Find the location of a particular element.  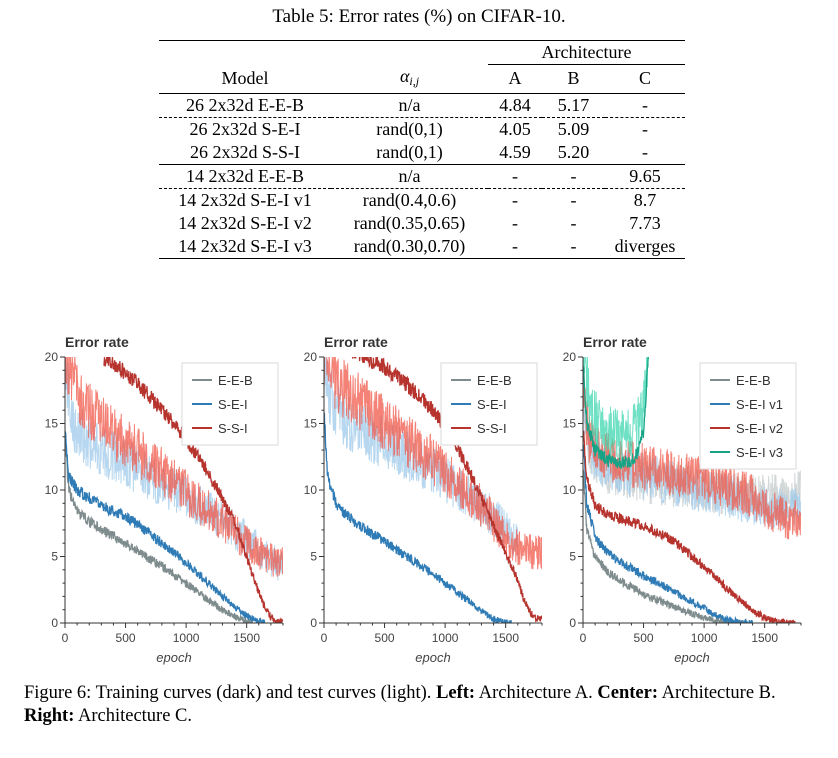

caption-center-label: Center: is located at coordinates (627, 693).